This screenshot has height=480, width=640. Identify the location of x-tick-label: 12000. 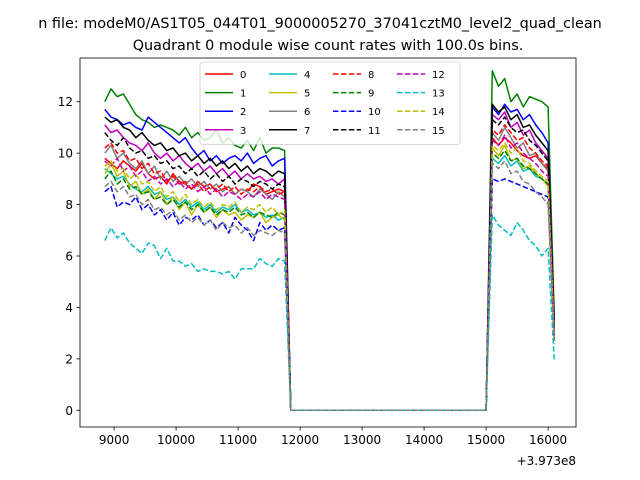
(300, 440).